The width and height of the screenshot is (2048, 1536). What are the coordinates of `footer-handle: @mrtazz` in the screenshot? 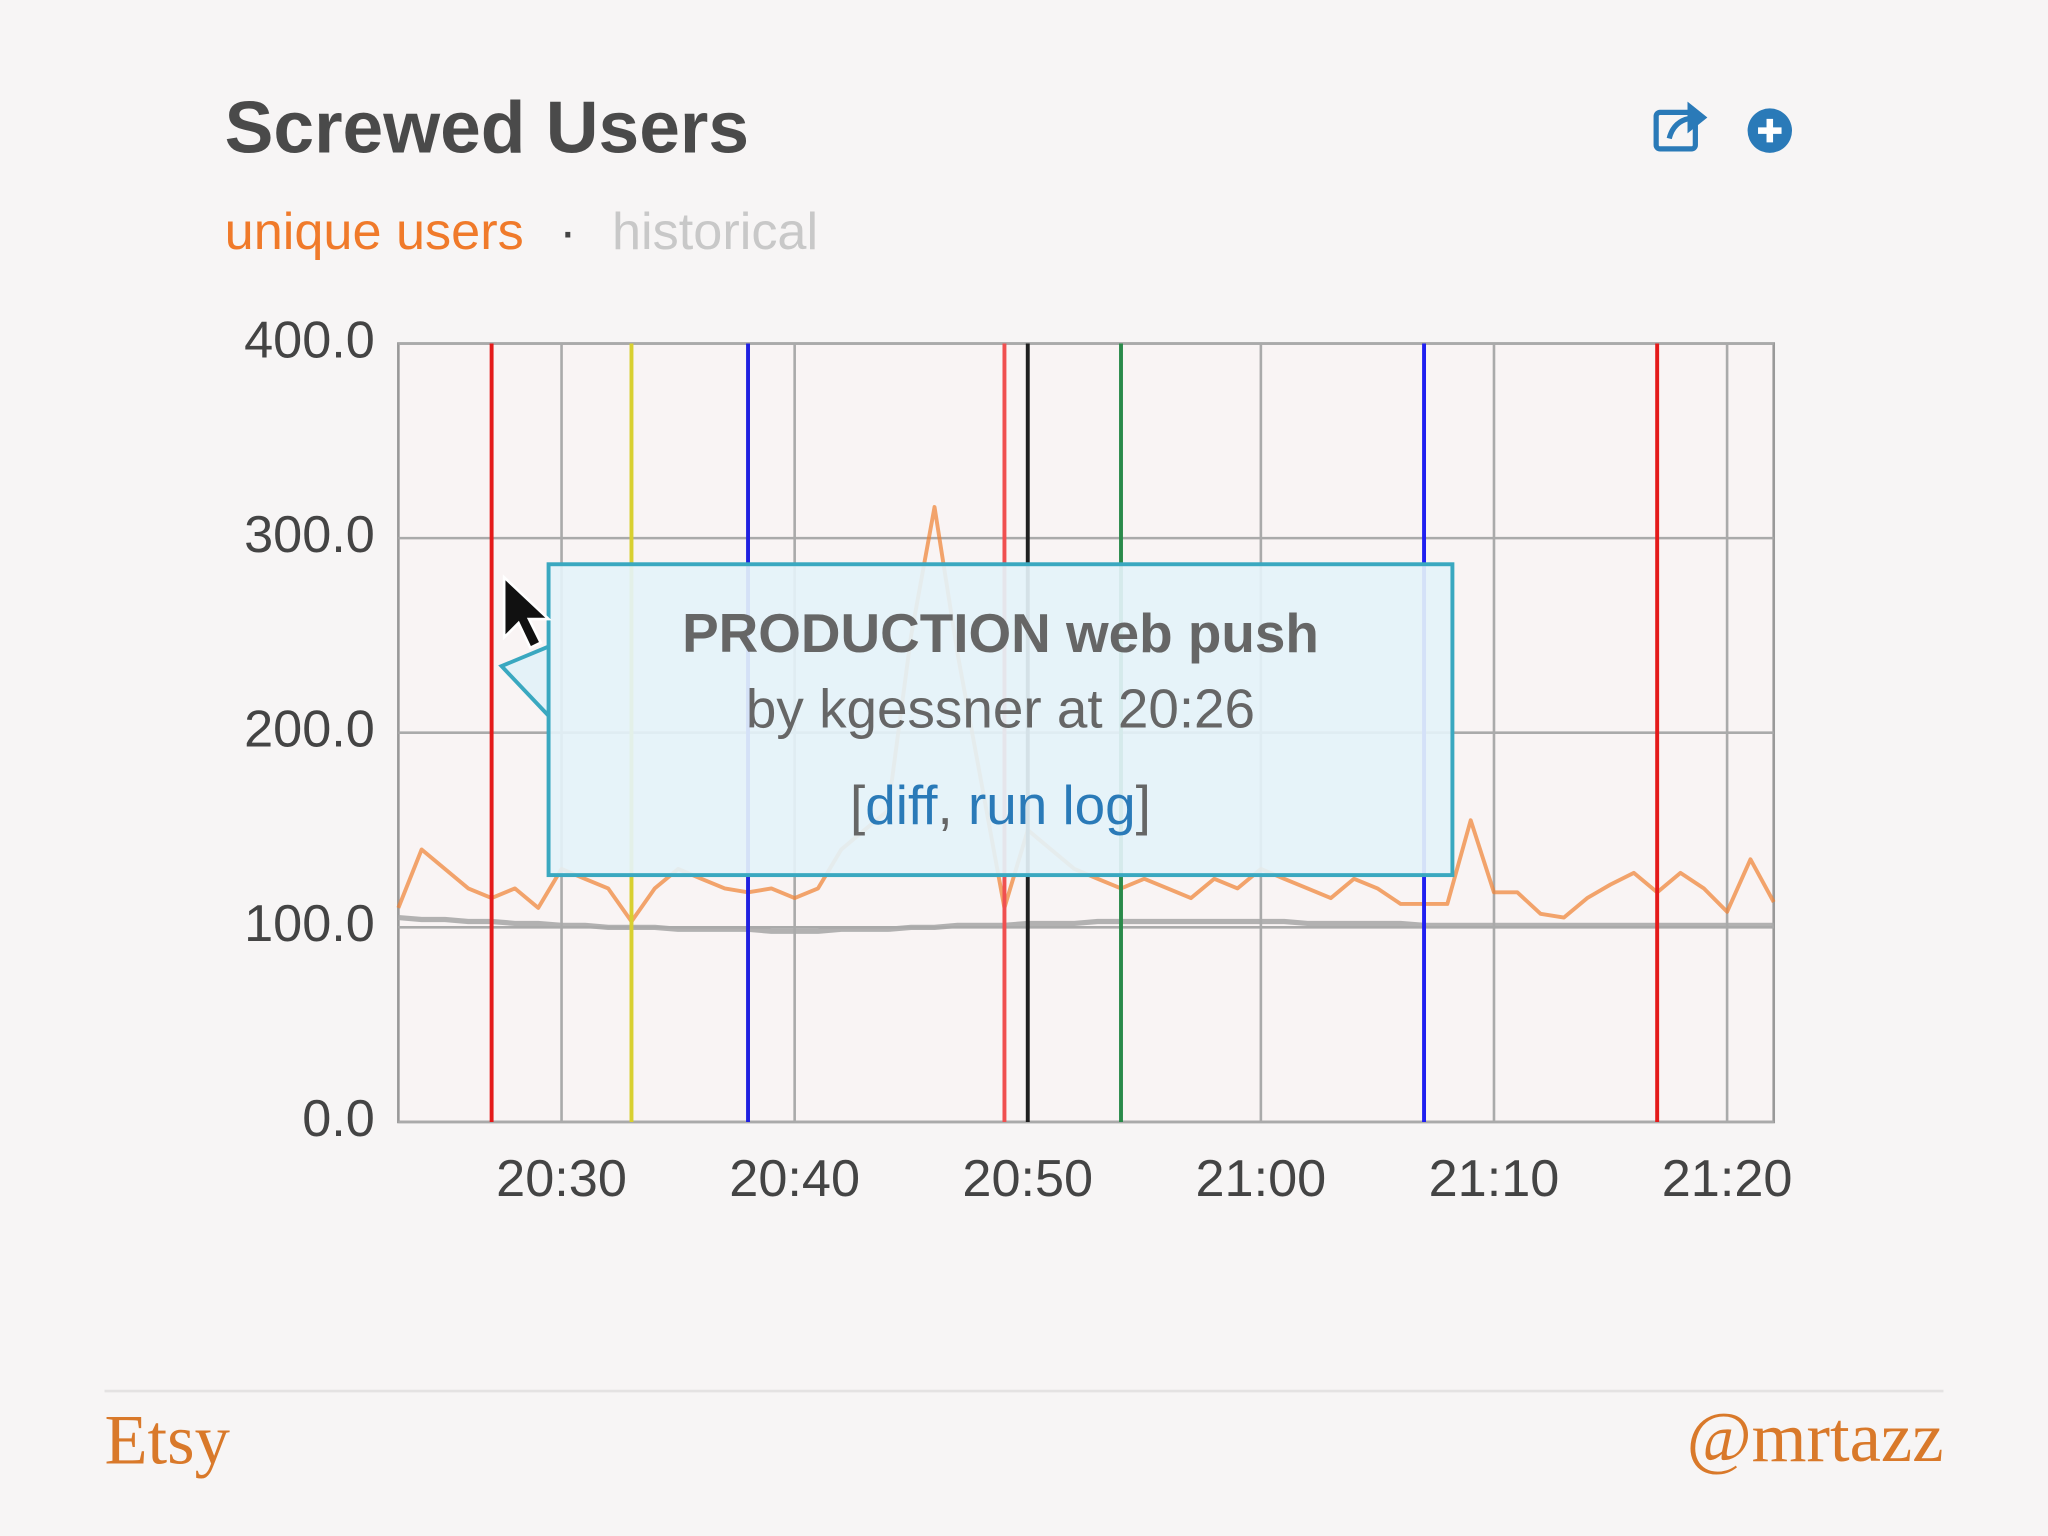 It's located at (1815, 1438).